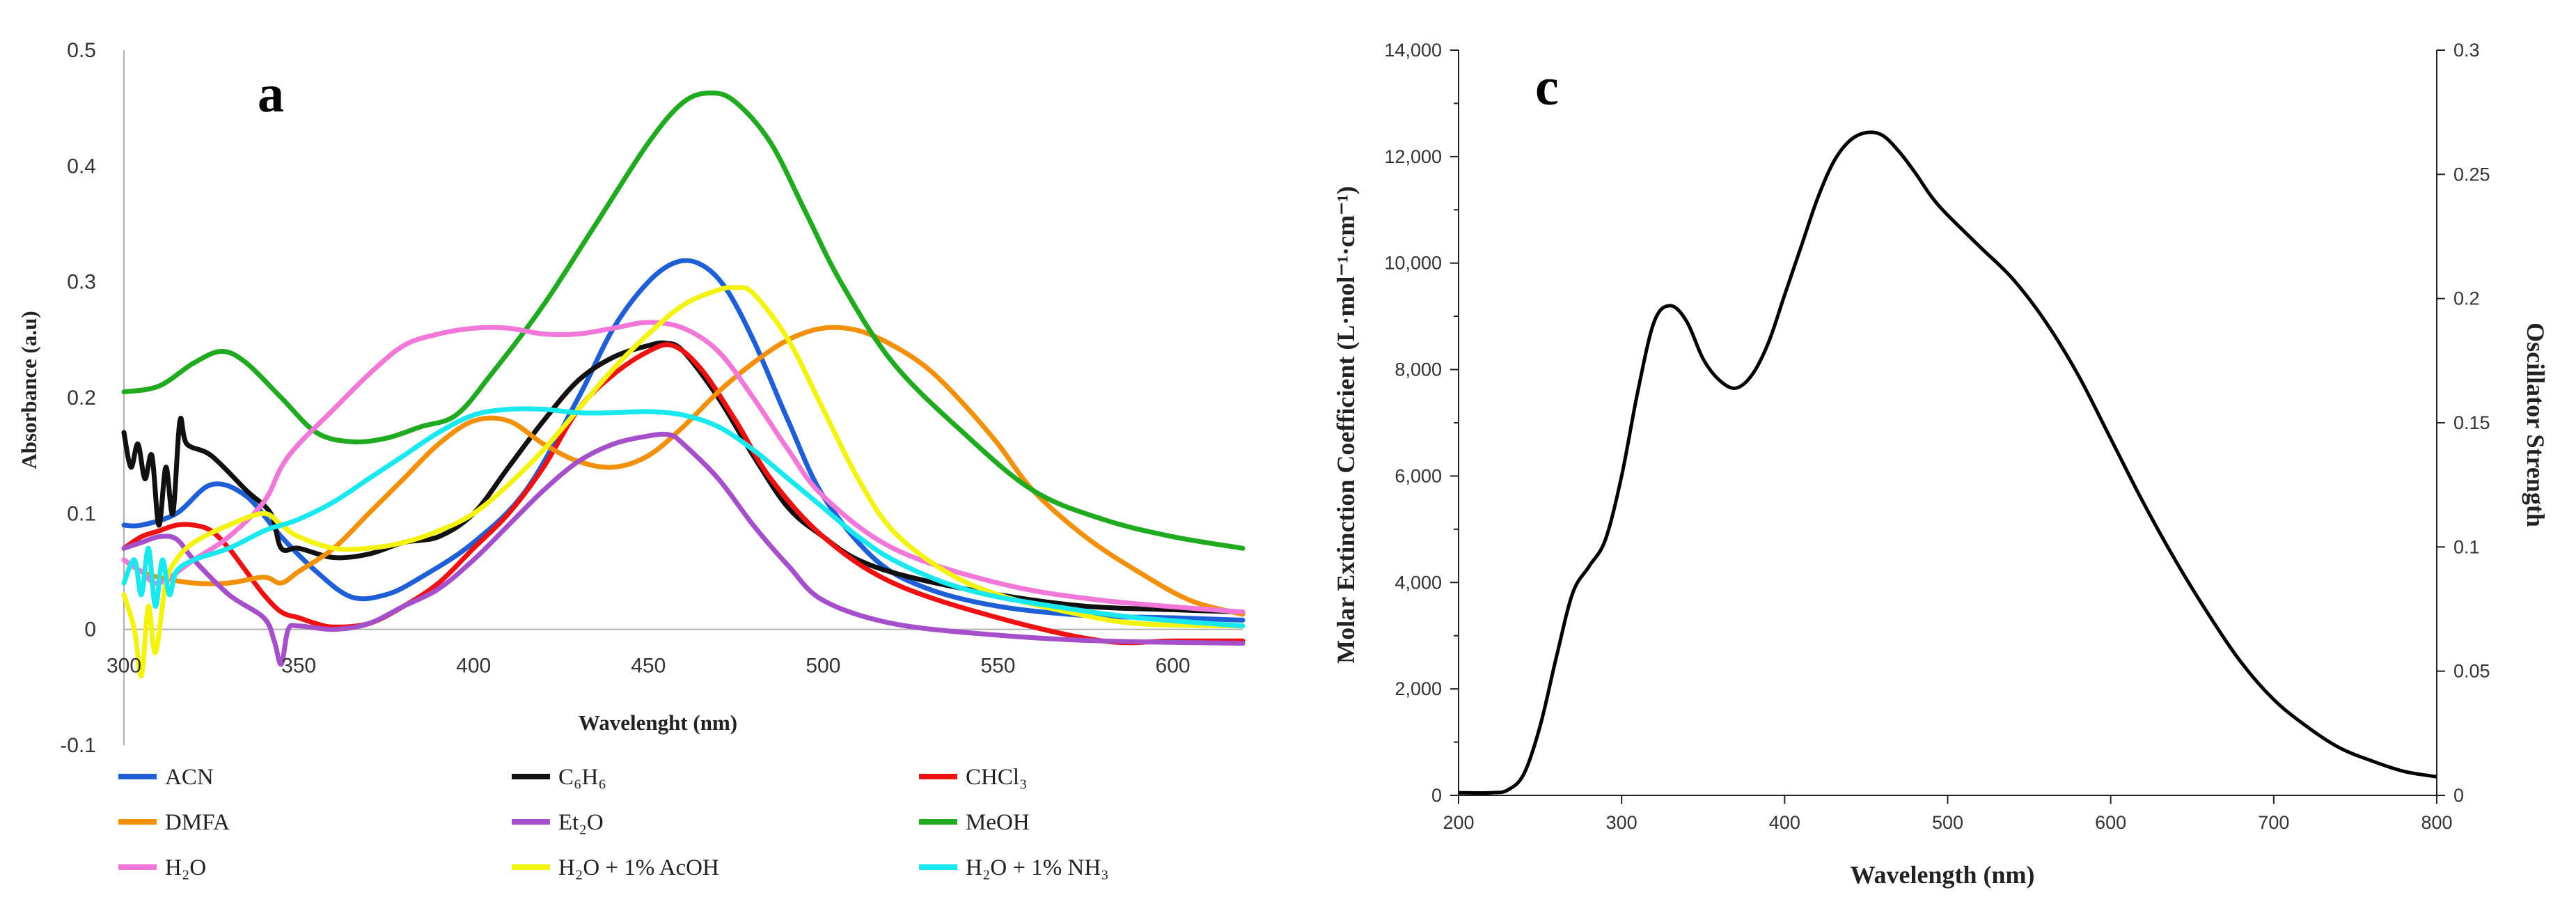 The image size is (2576, 911). I want to click on legend-item-h-o-1-acoh: H₂O + 1% AcOH, so click(615, 867).